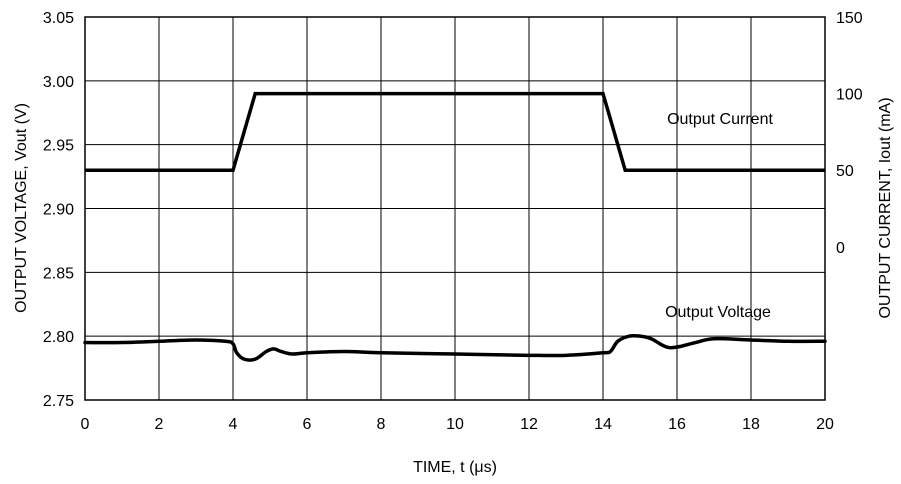 The height and width of the screenshot is (484, 901). Describe the element at coordinates (603, 424) in the screenshot. I see `x-tick-label: 14` at that location.